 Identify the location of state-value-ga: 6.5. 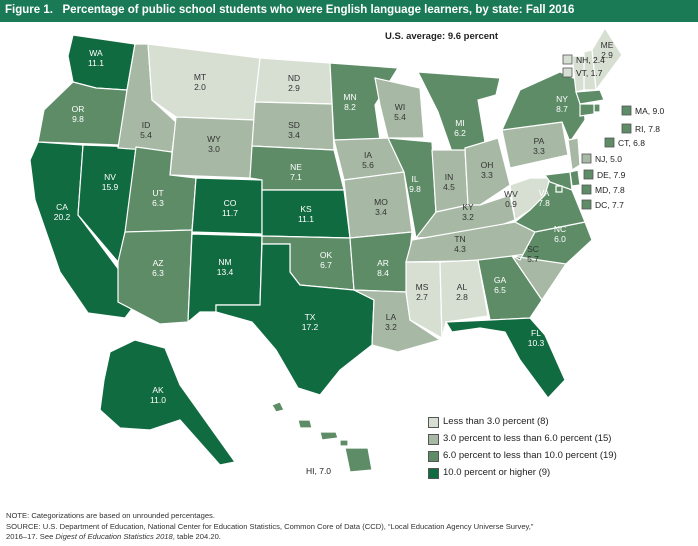
(500, 290).